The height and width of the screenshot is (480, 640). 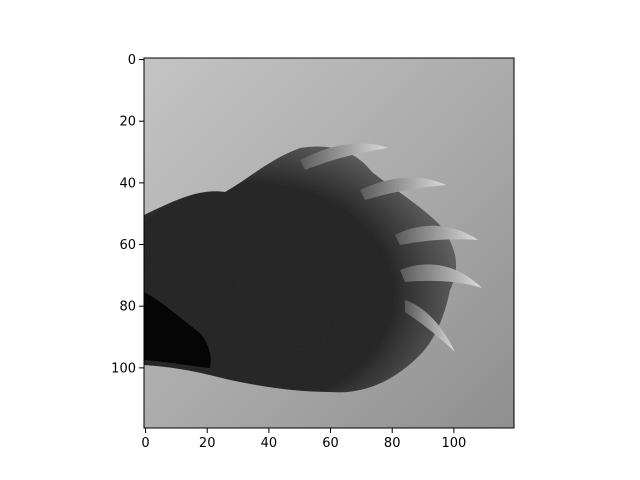 What do you see at coordinates (392, 443) in the screenshot?
I see `x-tick-label: 80` at bounding box center [392, 443].